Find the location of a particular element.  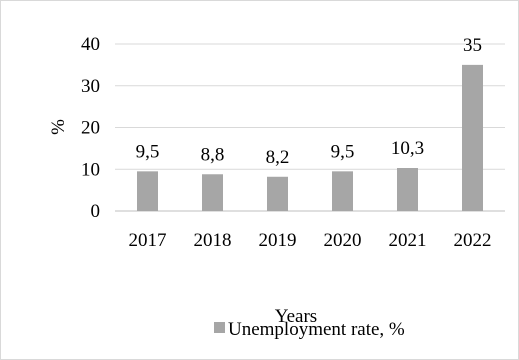

y-tick-label: 0 is located at coordinates (96, 211).